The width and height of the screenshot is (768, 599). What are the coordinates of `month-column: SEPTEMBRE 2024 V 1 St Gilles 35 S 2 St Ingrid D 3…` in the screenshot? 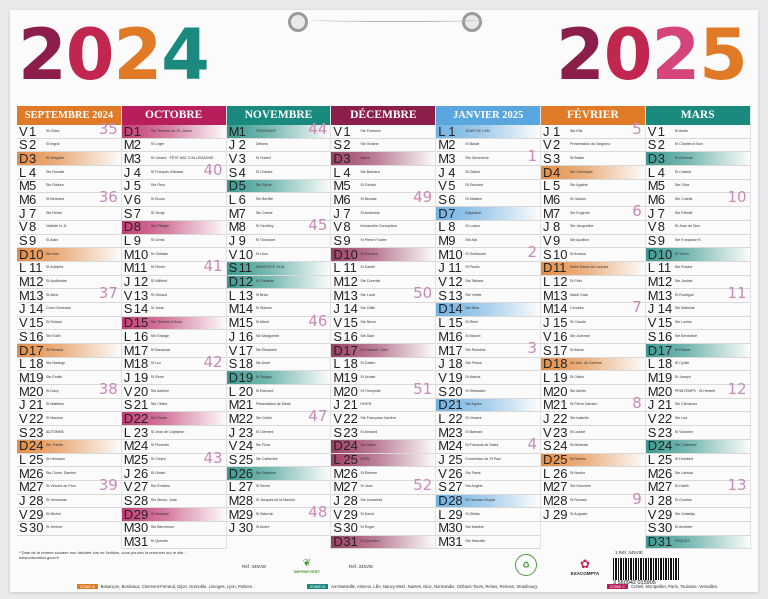 It's located at (69, 328).